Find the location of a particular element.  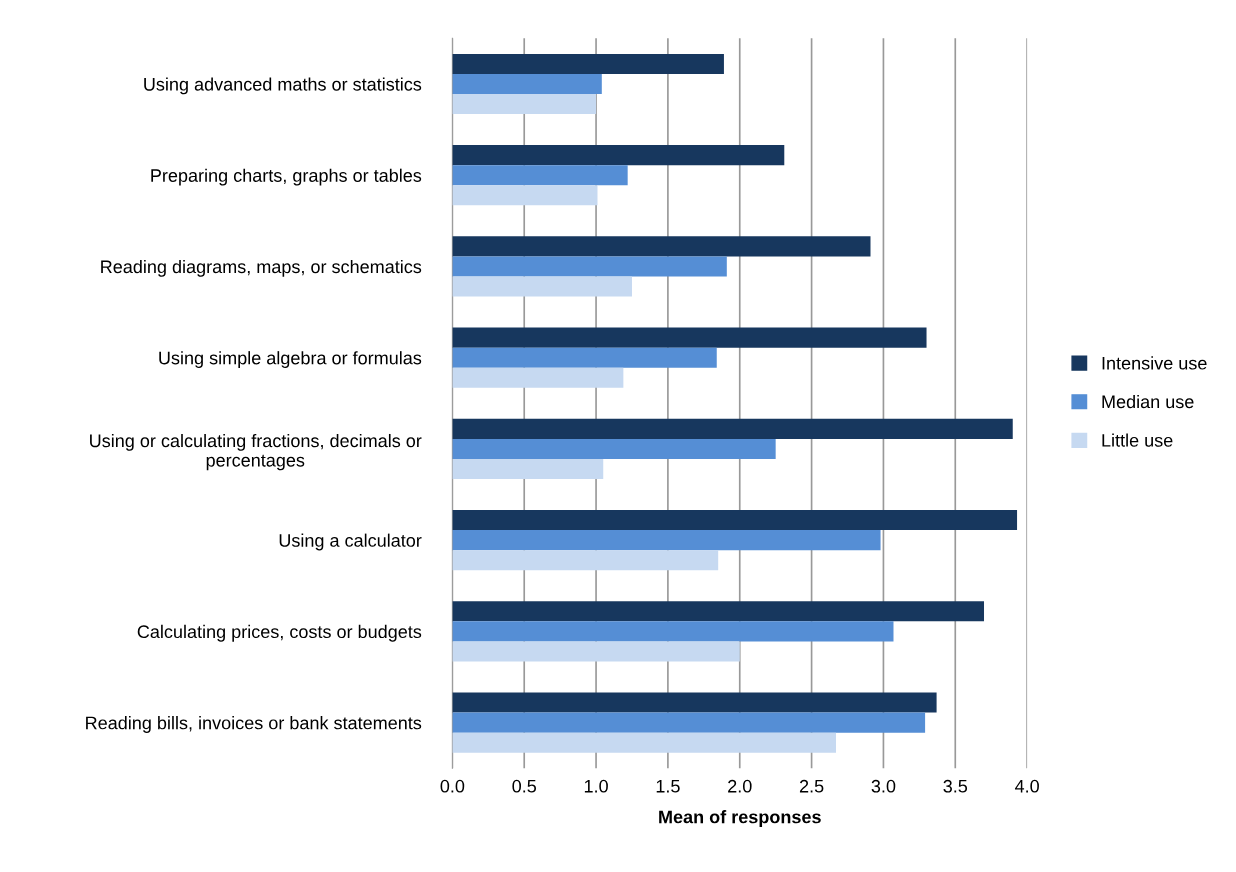

x-tick-label: 1.0 is located at coordinates (596, 786).